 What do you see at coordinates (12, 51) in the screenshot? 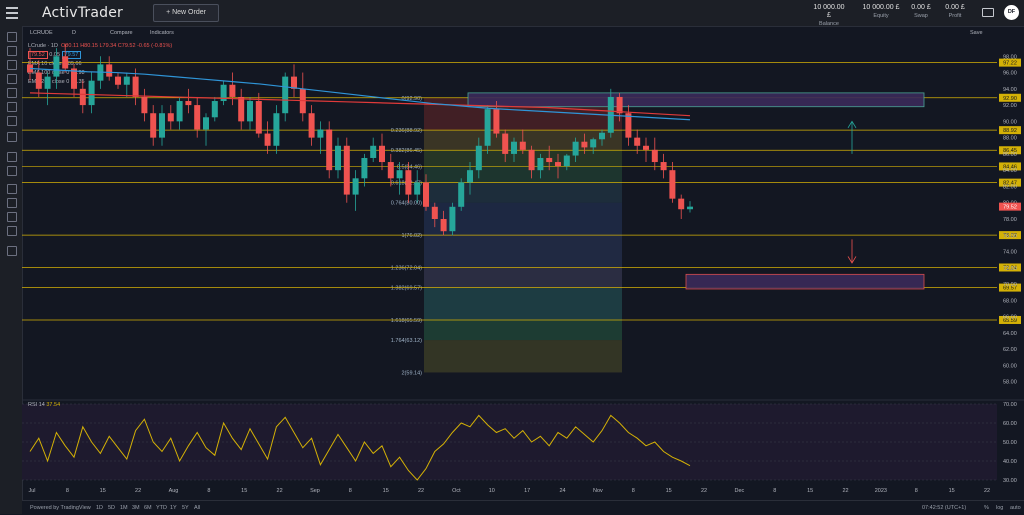
I see `trend-line-tool-icon` at bounding box center [12, 51].